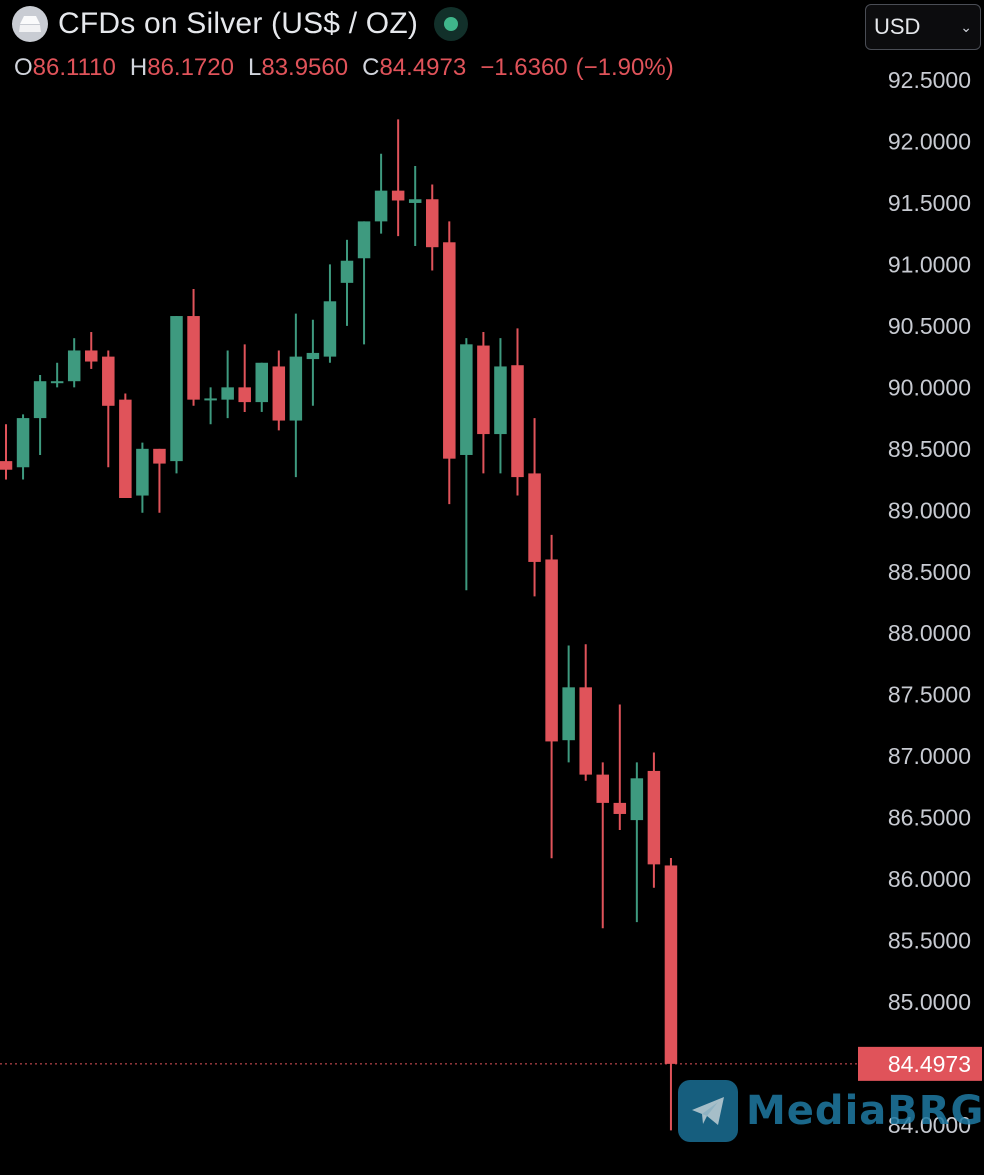  Describe the element at coordinates (929, 141) in the screenshot. I see `y-tick-label: 92.0000` at that location.